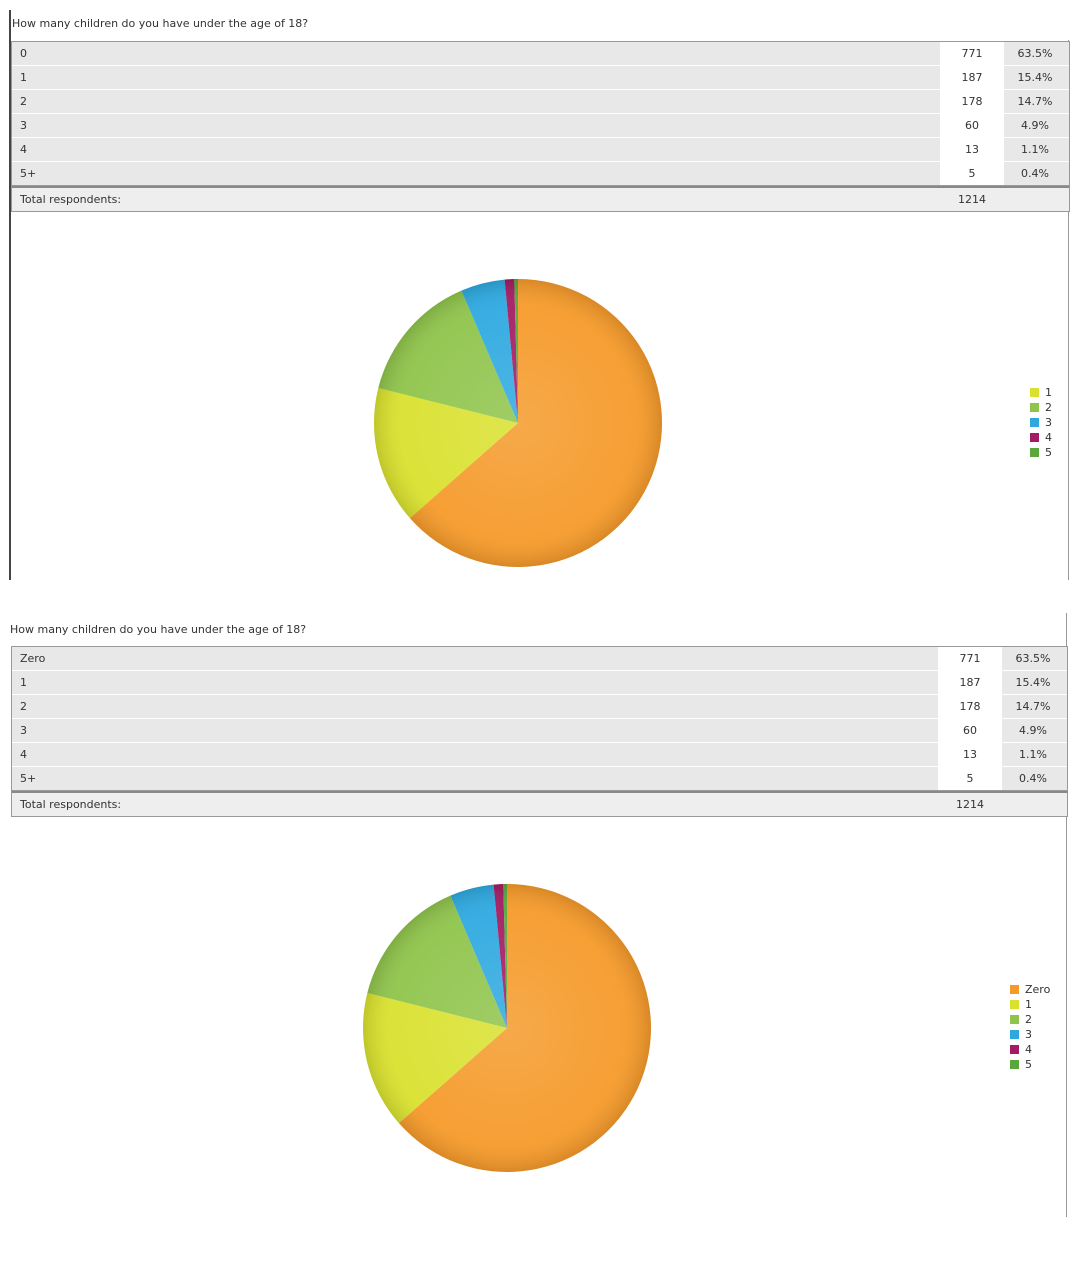 The height and width of the screenshot is (1272, 1083). What do you see at coordinates (540, 54) in the screenshot?
I see `result-row: 0 771 63.5%` at bounding box center [540, 54].